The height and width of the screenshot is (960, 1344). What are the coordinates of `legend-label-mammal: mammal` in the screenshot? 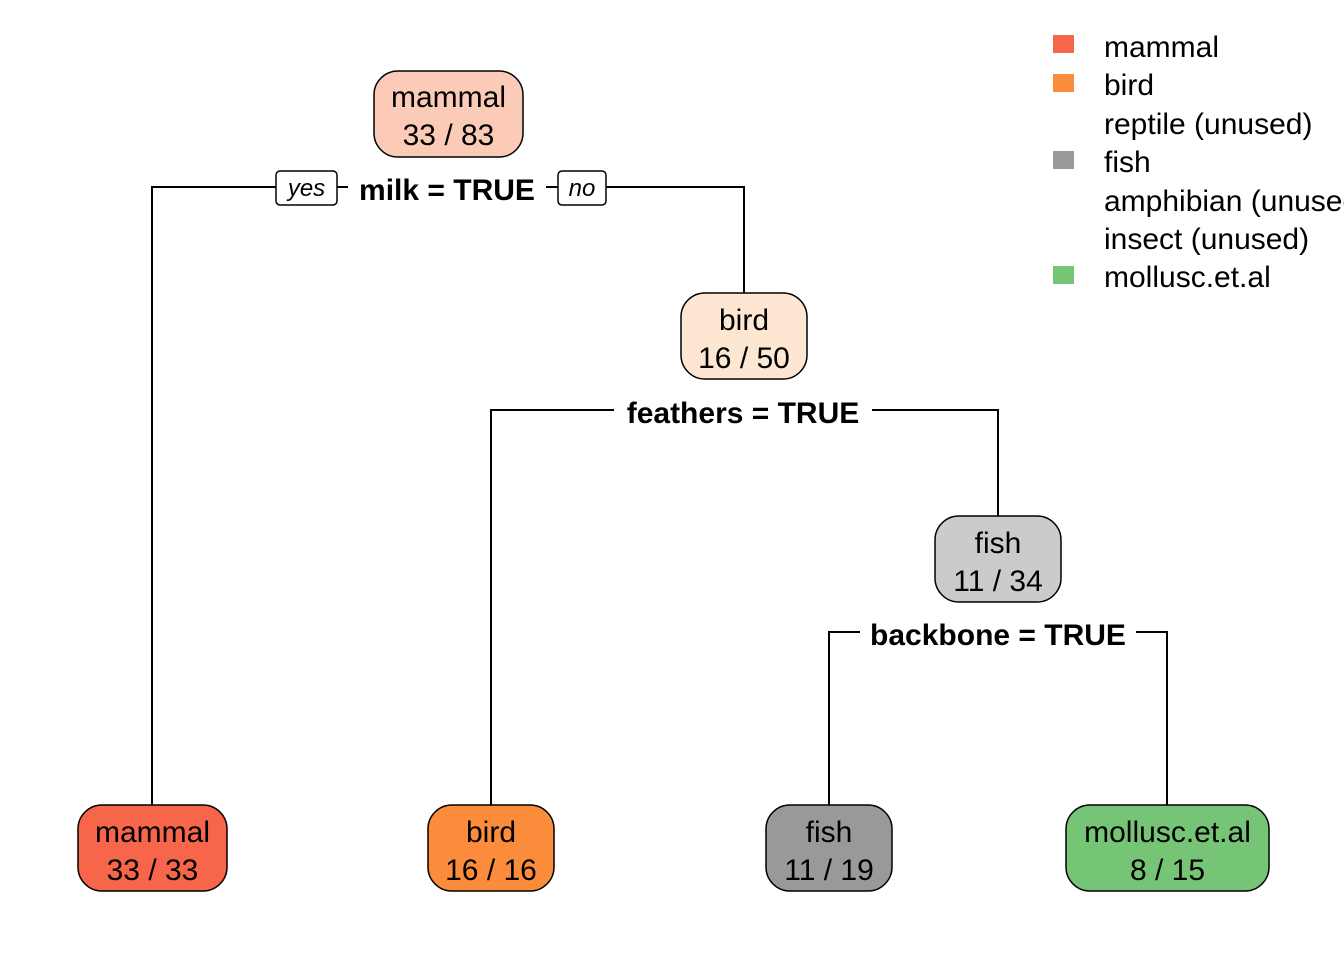 It's located at (1161, 47).